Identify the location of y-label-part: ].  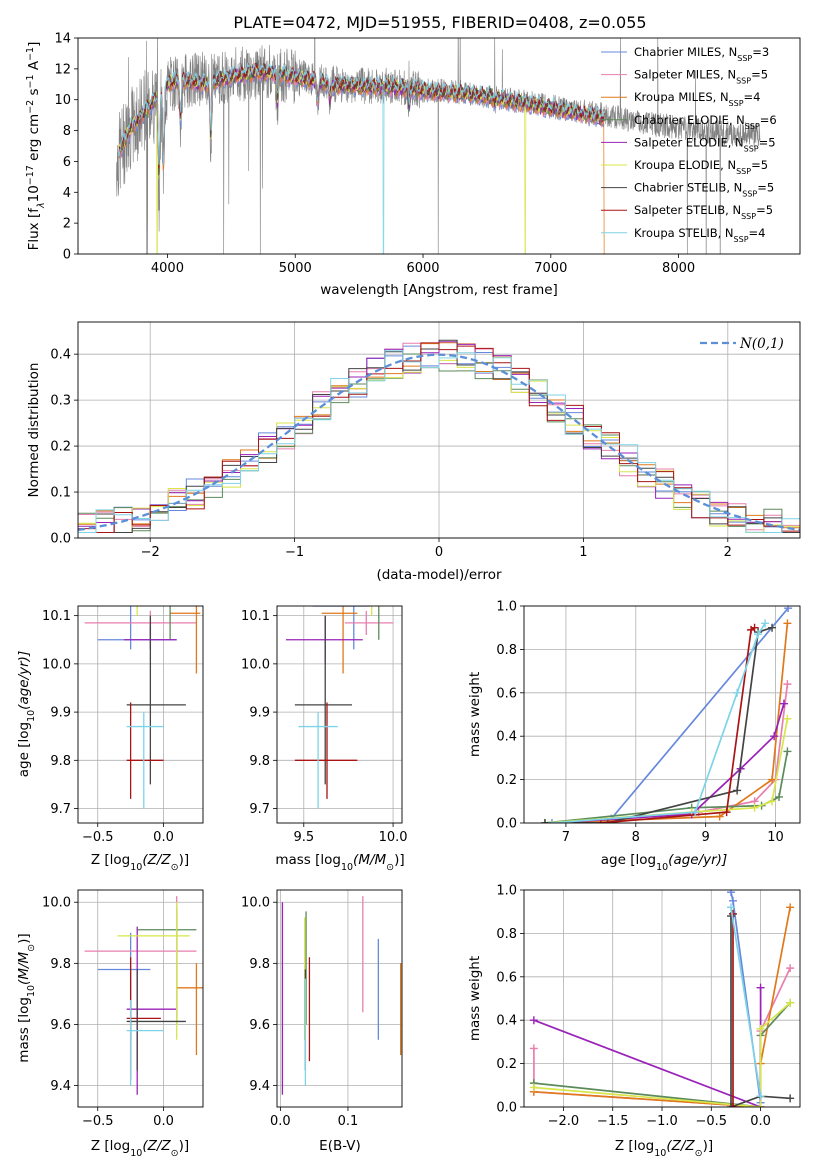
(34, 44).